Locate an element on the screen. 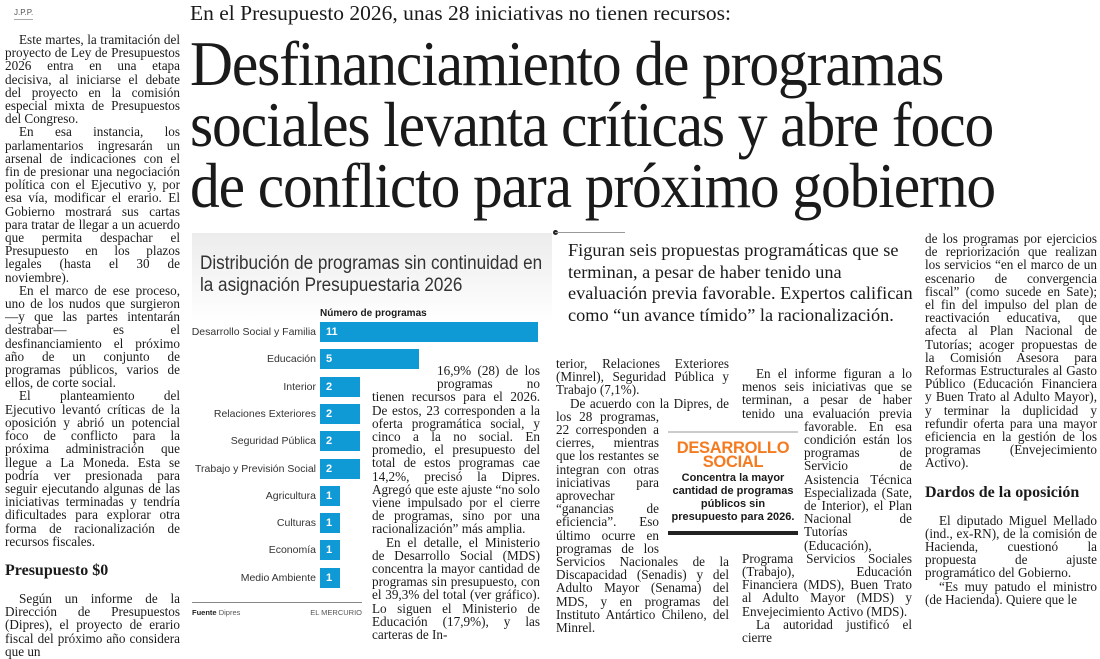 This screenshot has height=659, width=1100. bar-label: Medio Ambiente is located at coordinates (278, 577).